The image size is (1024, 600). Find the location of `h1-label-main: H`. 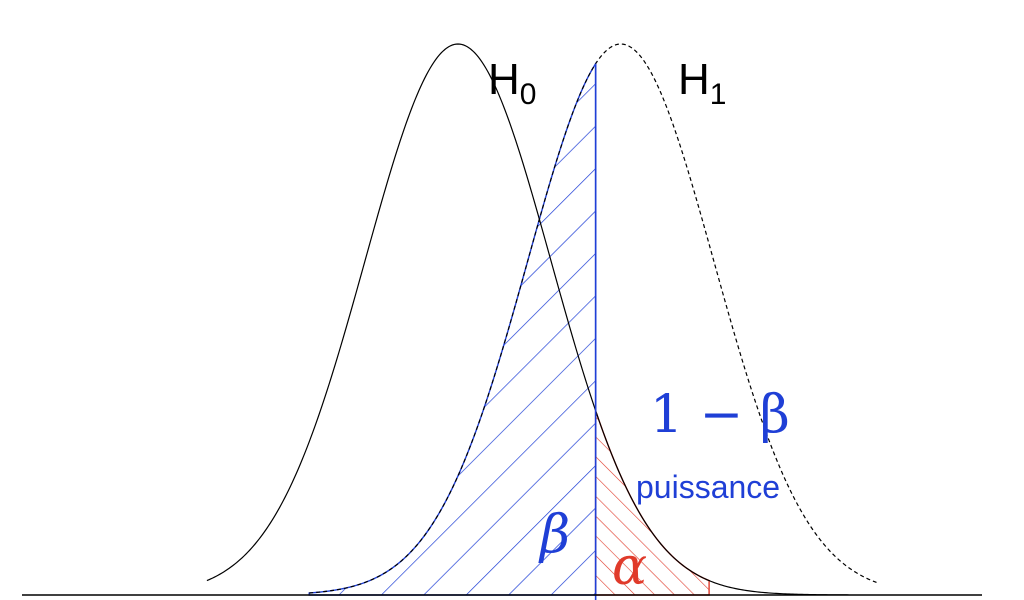

h1-label-main: H is located at coordinates (694, 79).